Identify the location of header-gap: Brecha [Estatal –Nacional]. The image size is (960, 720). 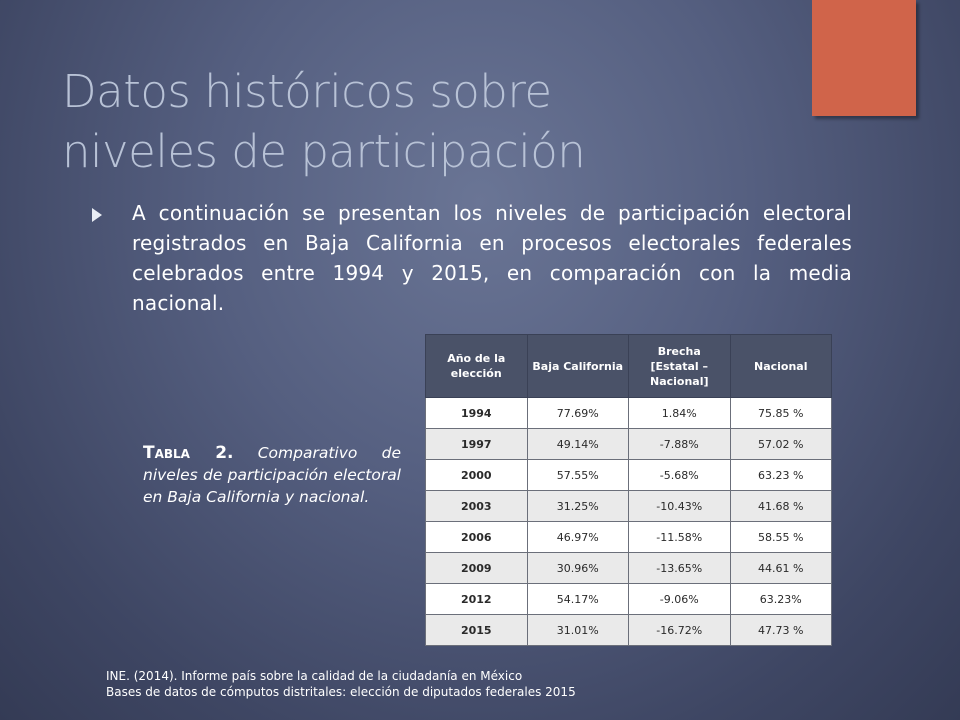
(679, 366).